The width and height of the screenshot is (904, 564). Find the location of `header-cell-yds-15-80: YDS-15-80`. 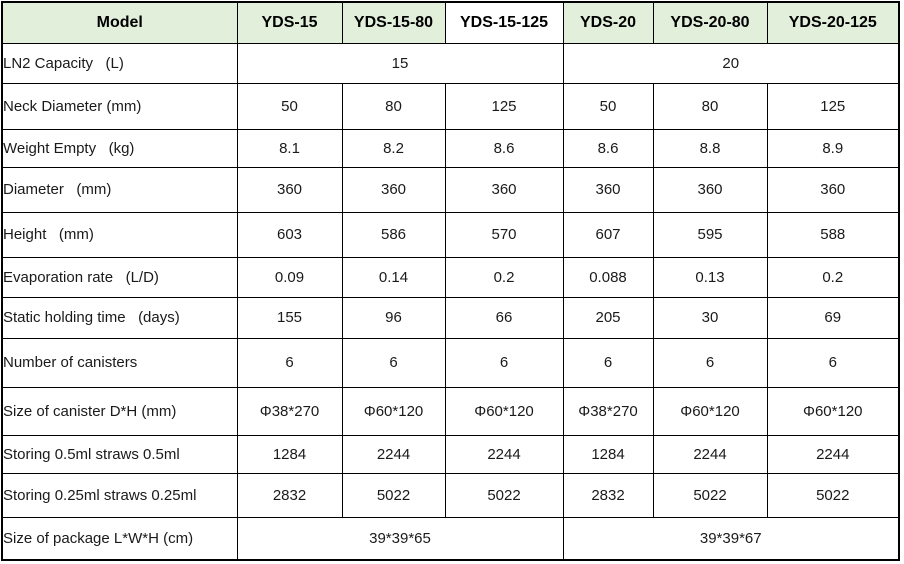

header-cell-yds-15-80: YDS-15-80 is located at coordinates (393, 22).